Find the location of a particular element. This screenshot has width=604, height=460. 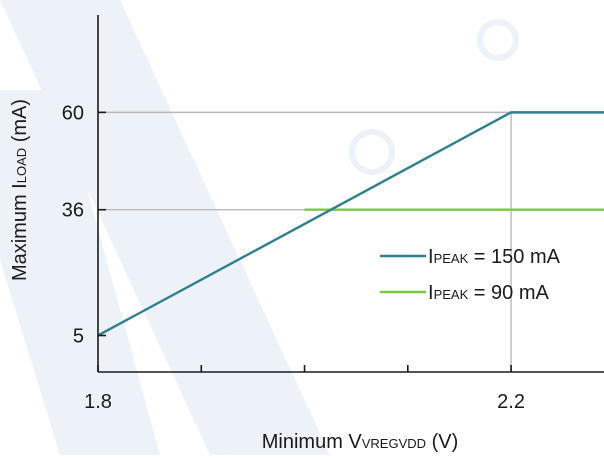

y-axis-title: Maximum ILOAD (mA) is located at coordinates (20, 190).